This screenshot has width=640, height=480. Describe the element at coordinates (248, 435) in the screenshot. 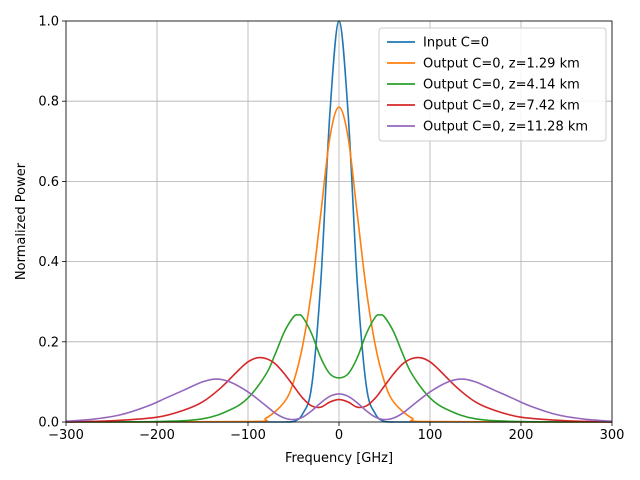

I see `x-tick-label: −100` at that location.